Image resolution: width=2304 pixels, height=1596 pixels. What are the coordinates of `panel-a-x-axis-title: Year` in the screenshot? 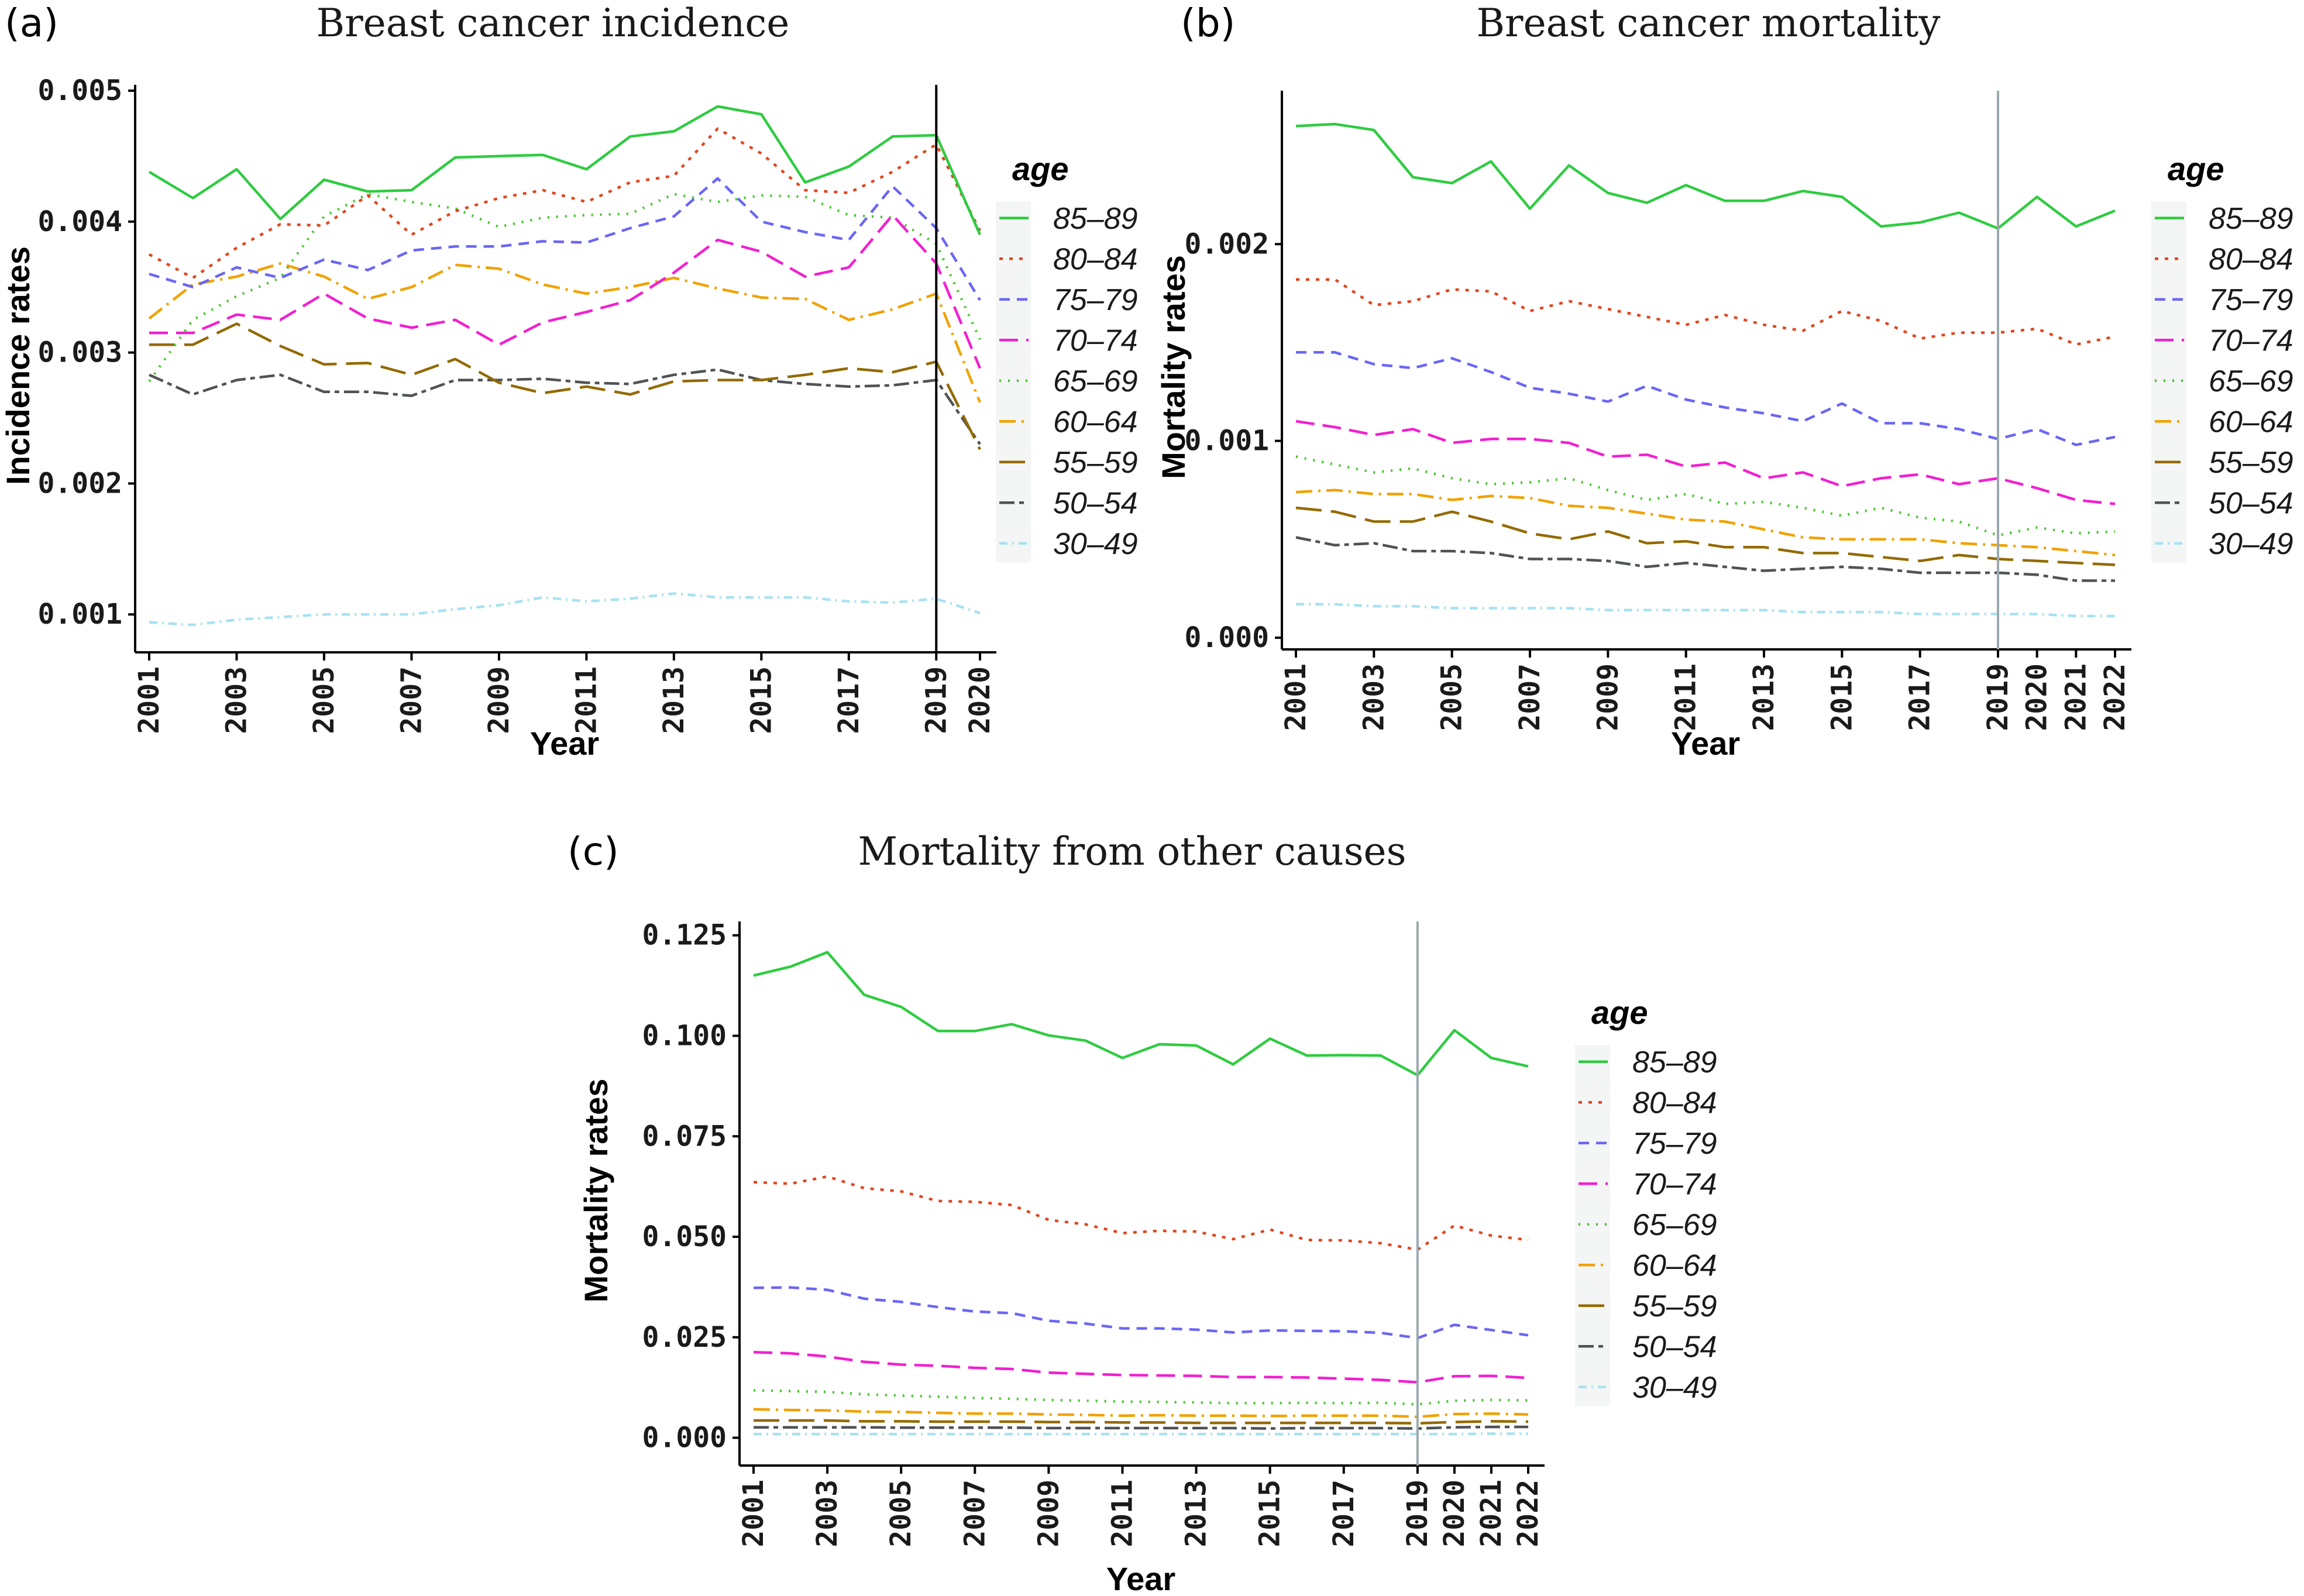 It's located at (564, 743).